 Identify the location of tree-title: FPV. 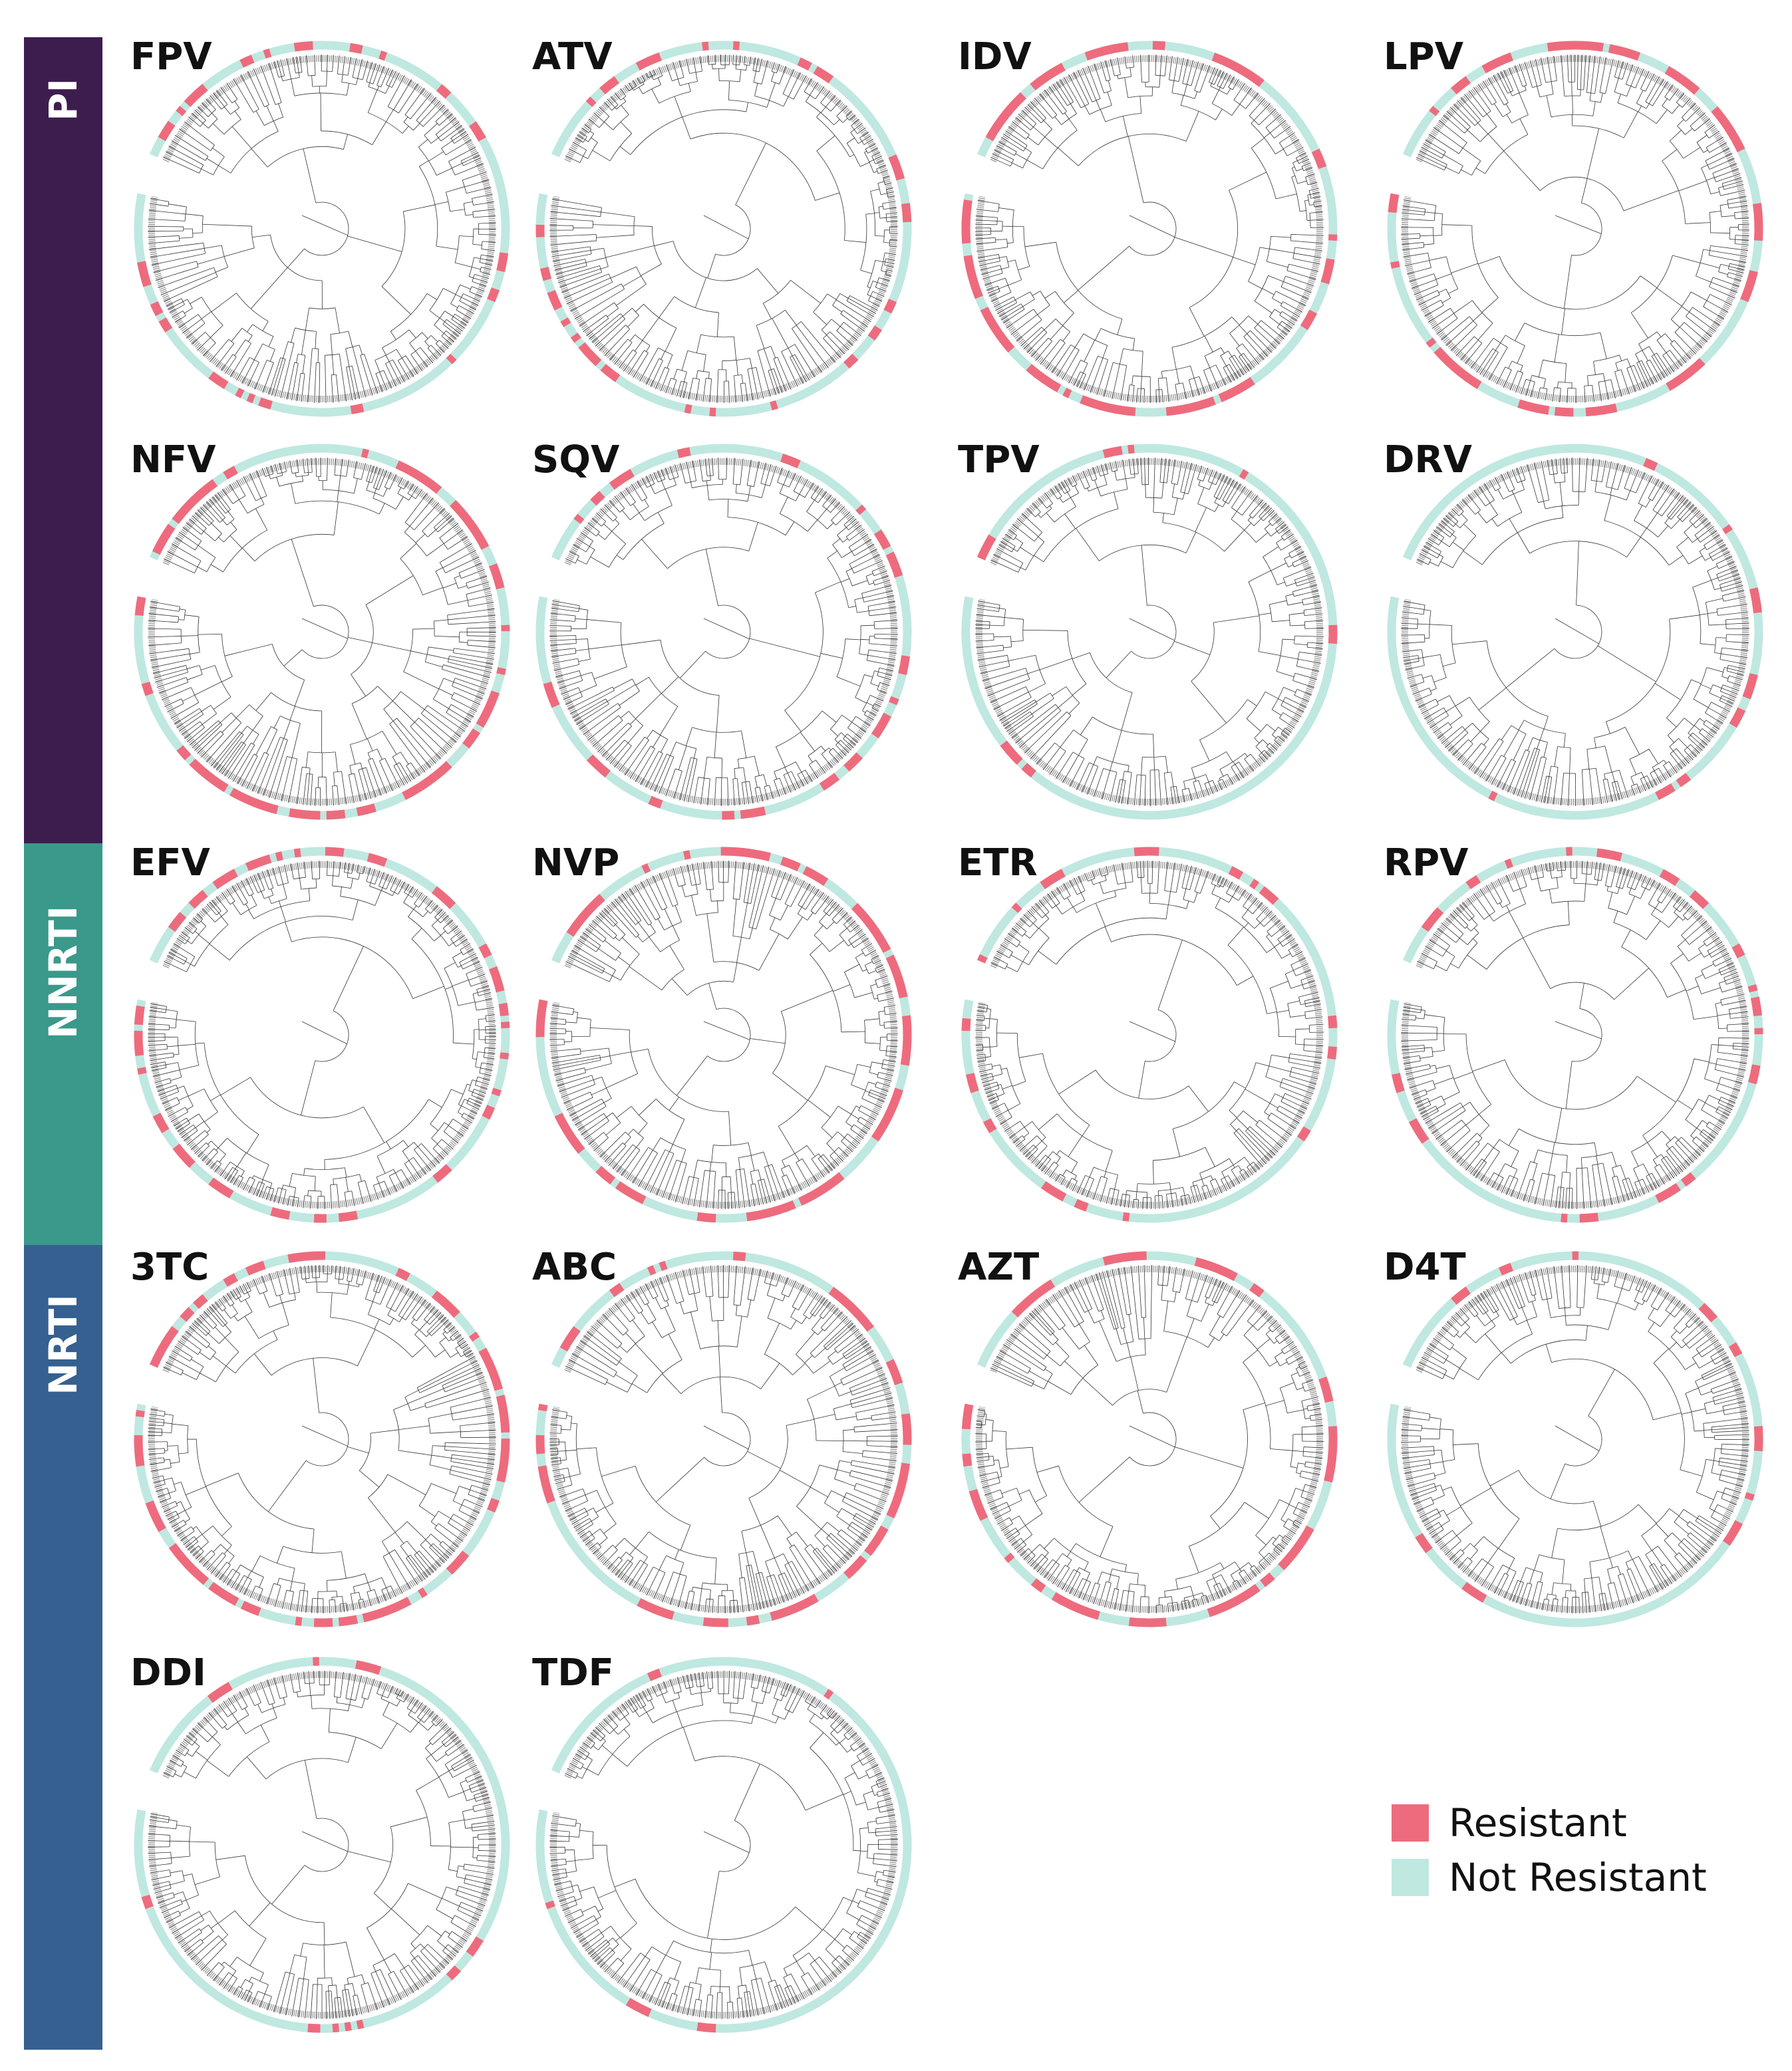
(171, 56).